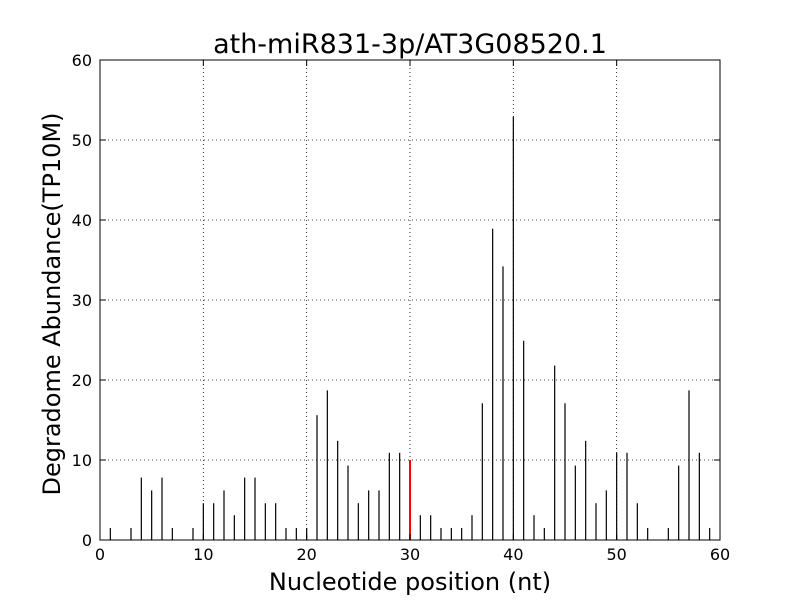 The width and height of the screenshot is (800, 600). What do you see at coordinates (410, 44) in the screenshot?
I see `chart-title: ath-miR831-3p/AT3G08520.1` at bounding box center [410, 44].